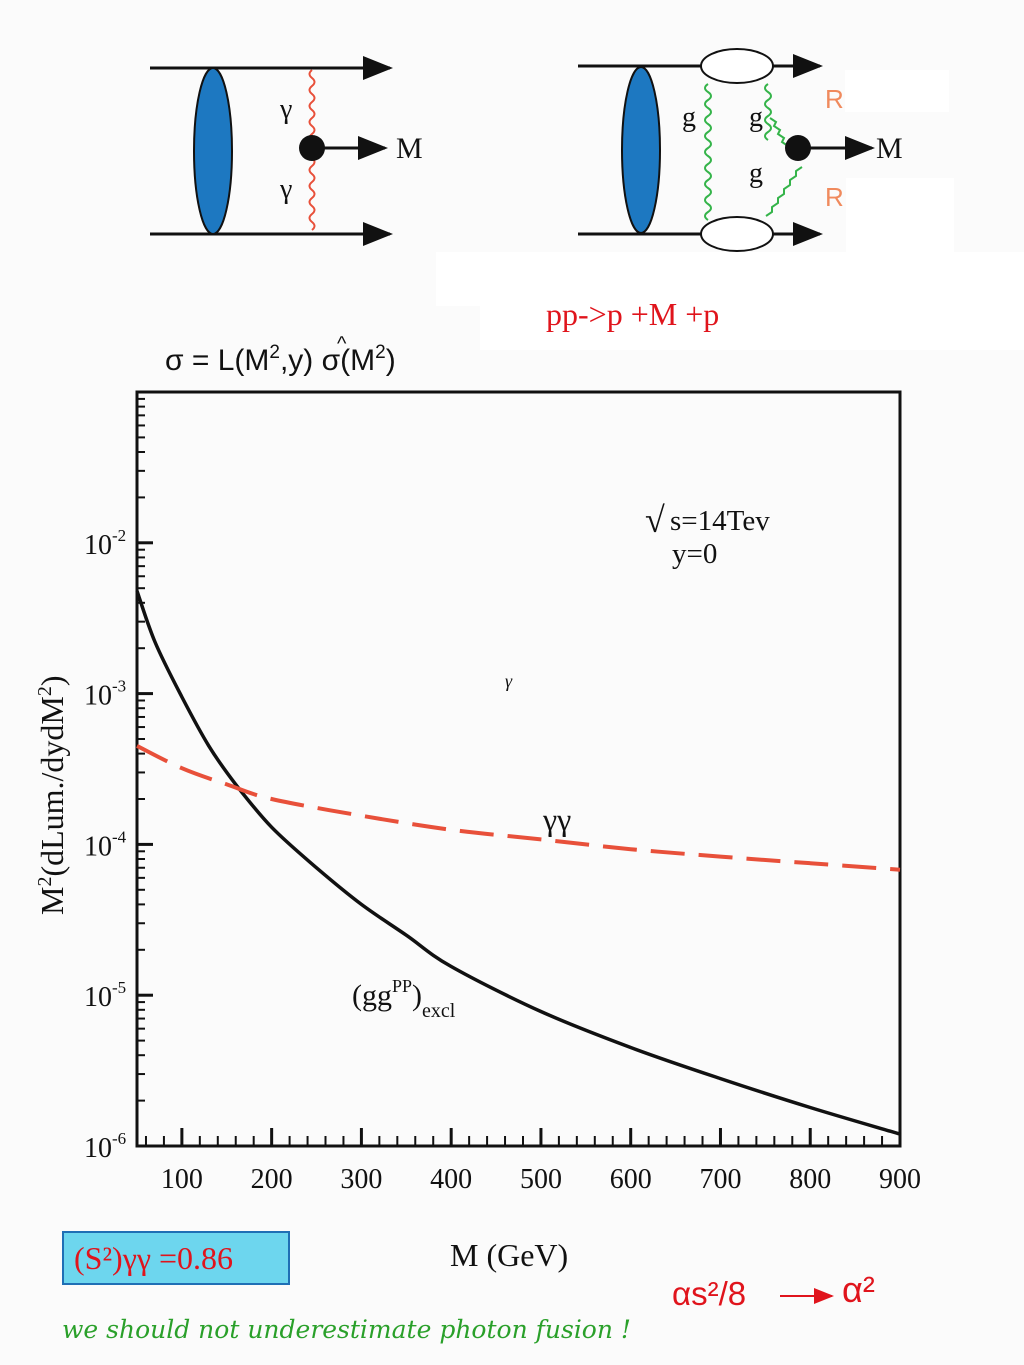 Image resolution: width=1024 pixels, height=1365 pixels. Describe the element at coordinates (709, 1293) in the screenshot. I see `coupling-from: αs²/8` at that location.